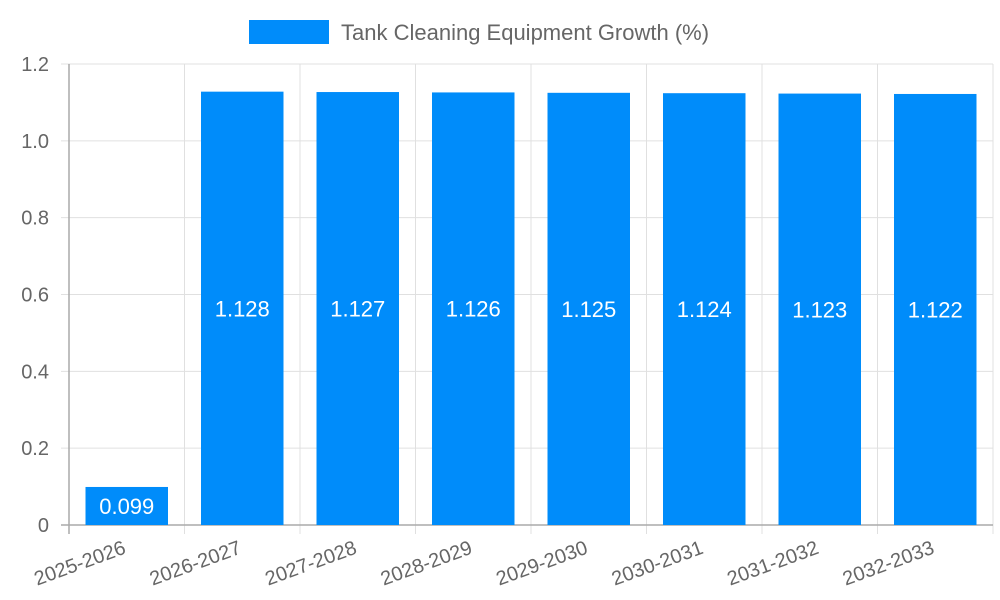 The height and width of the screenshot is (600, 1000). What do you see at coordinates (525, 32) in the screenshot?
I see `legend-label: Tank Cleaning Equipment Growth (%)` at bounding box center [525, 32].